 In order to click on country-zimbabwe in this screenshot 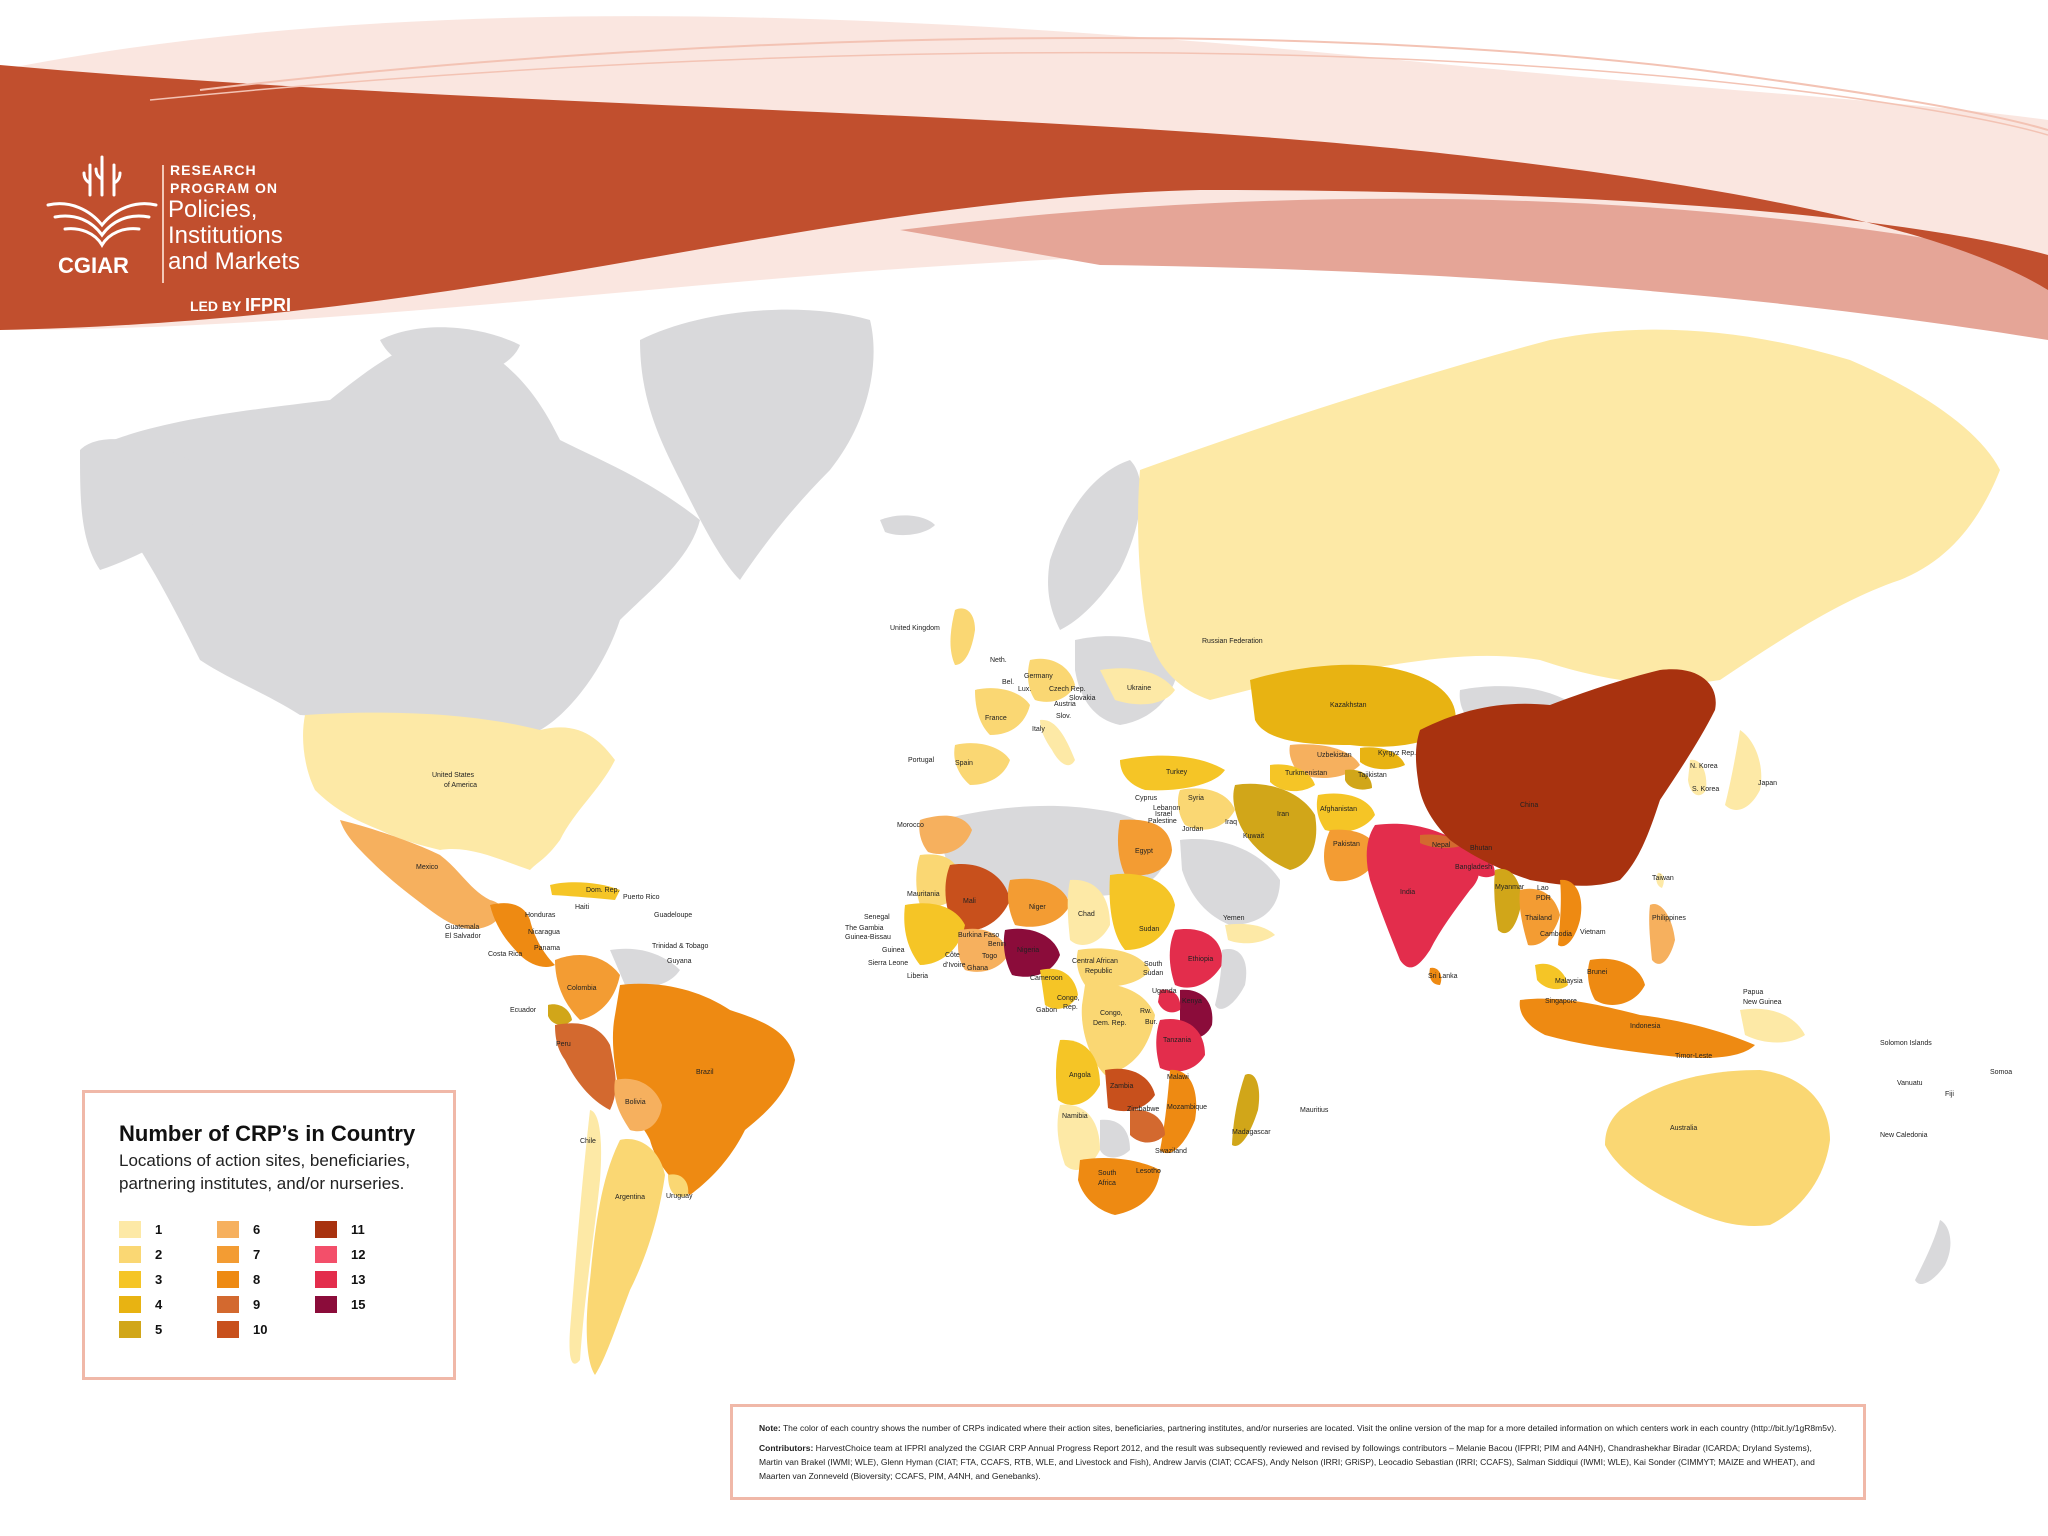, I will do `click(1147, 1126)`.